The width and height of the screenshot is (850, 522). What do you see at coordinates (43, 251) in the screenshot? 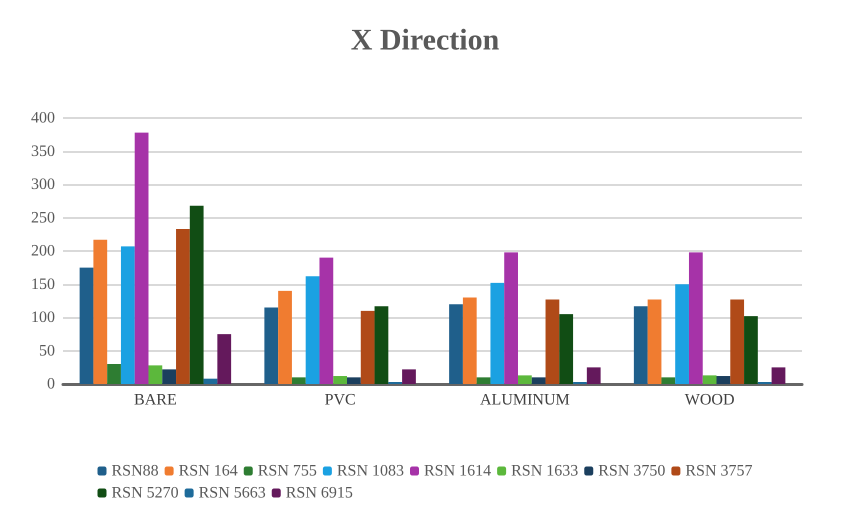
I see `y-tick-label: 200` at bounding box center [43, 251].